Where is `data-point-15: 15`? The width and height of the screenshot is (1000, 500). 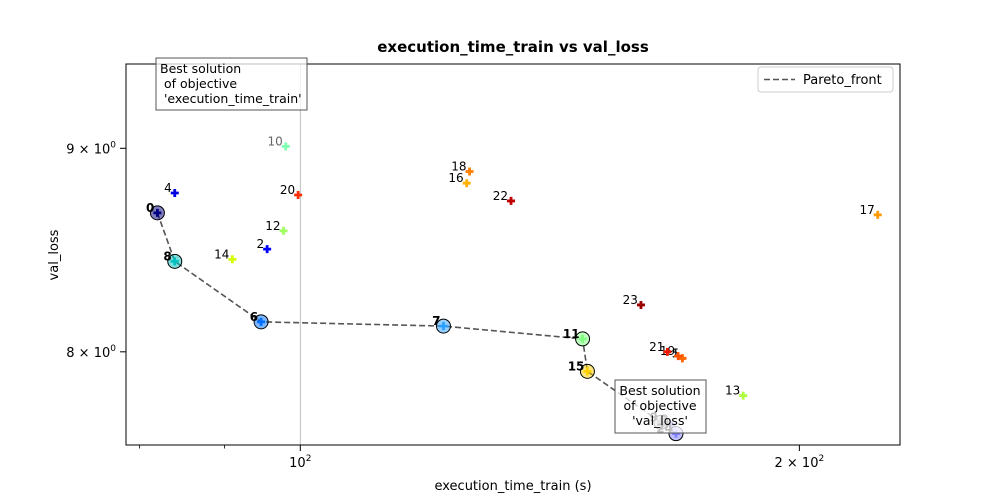 data-point-15: 15 is located at coordinates (581, 369).